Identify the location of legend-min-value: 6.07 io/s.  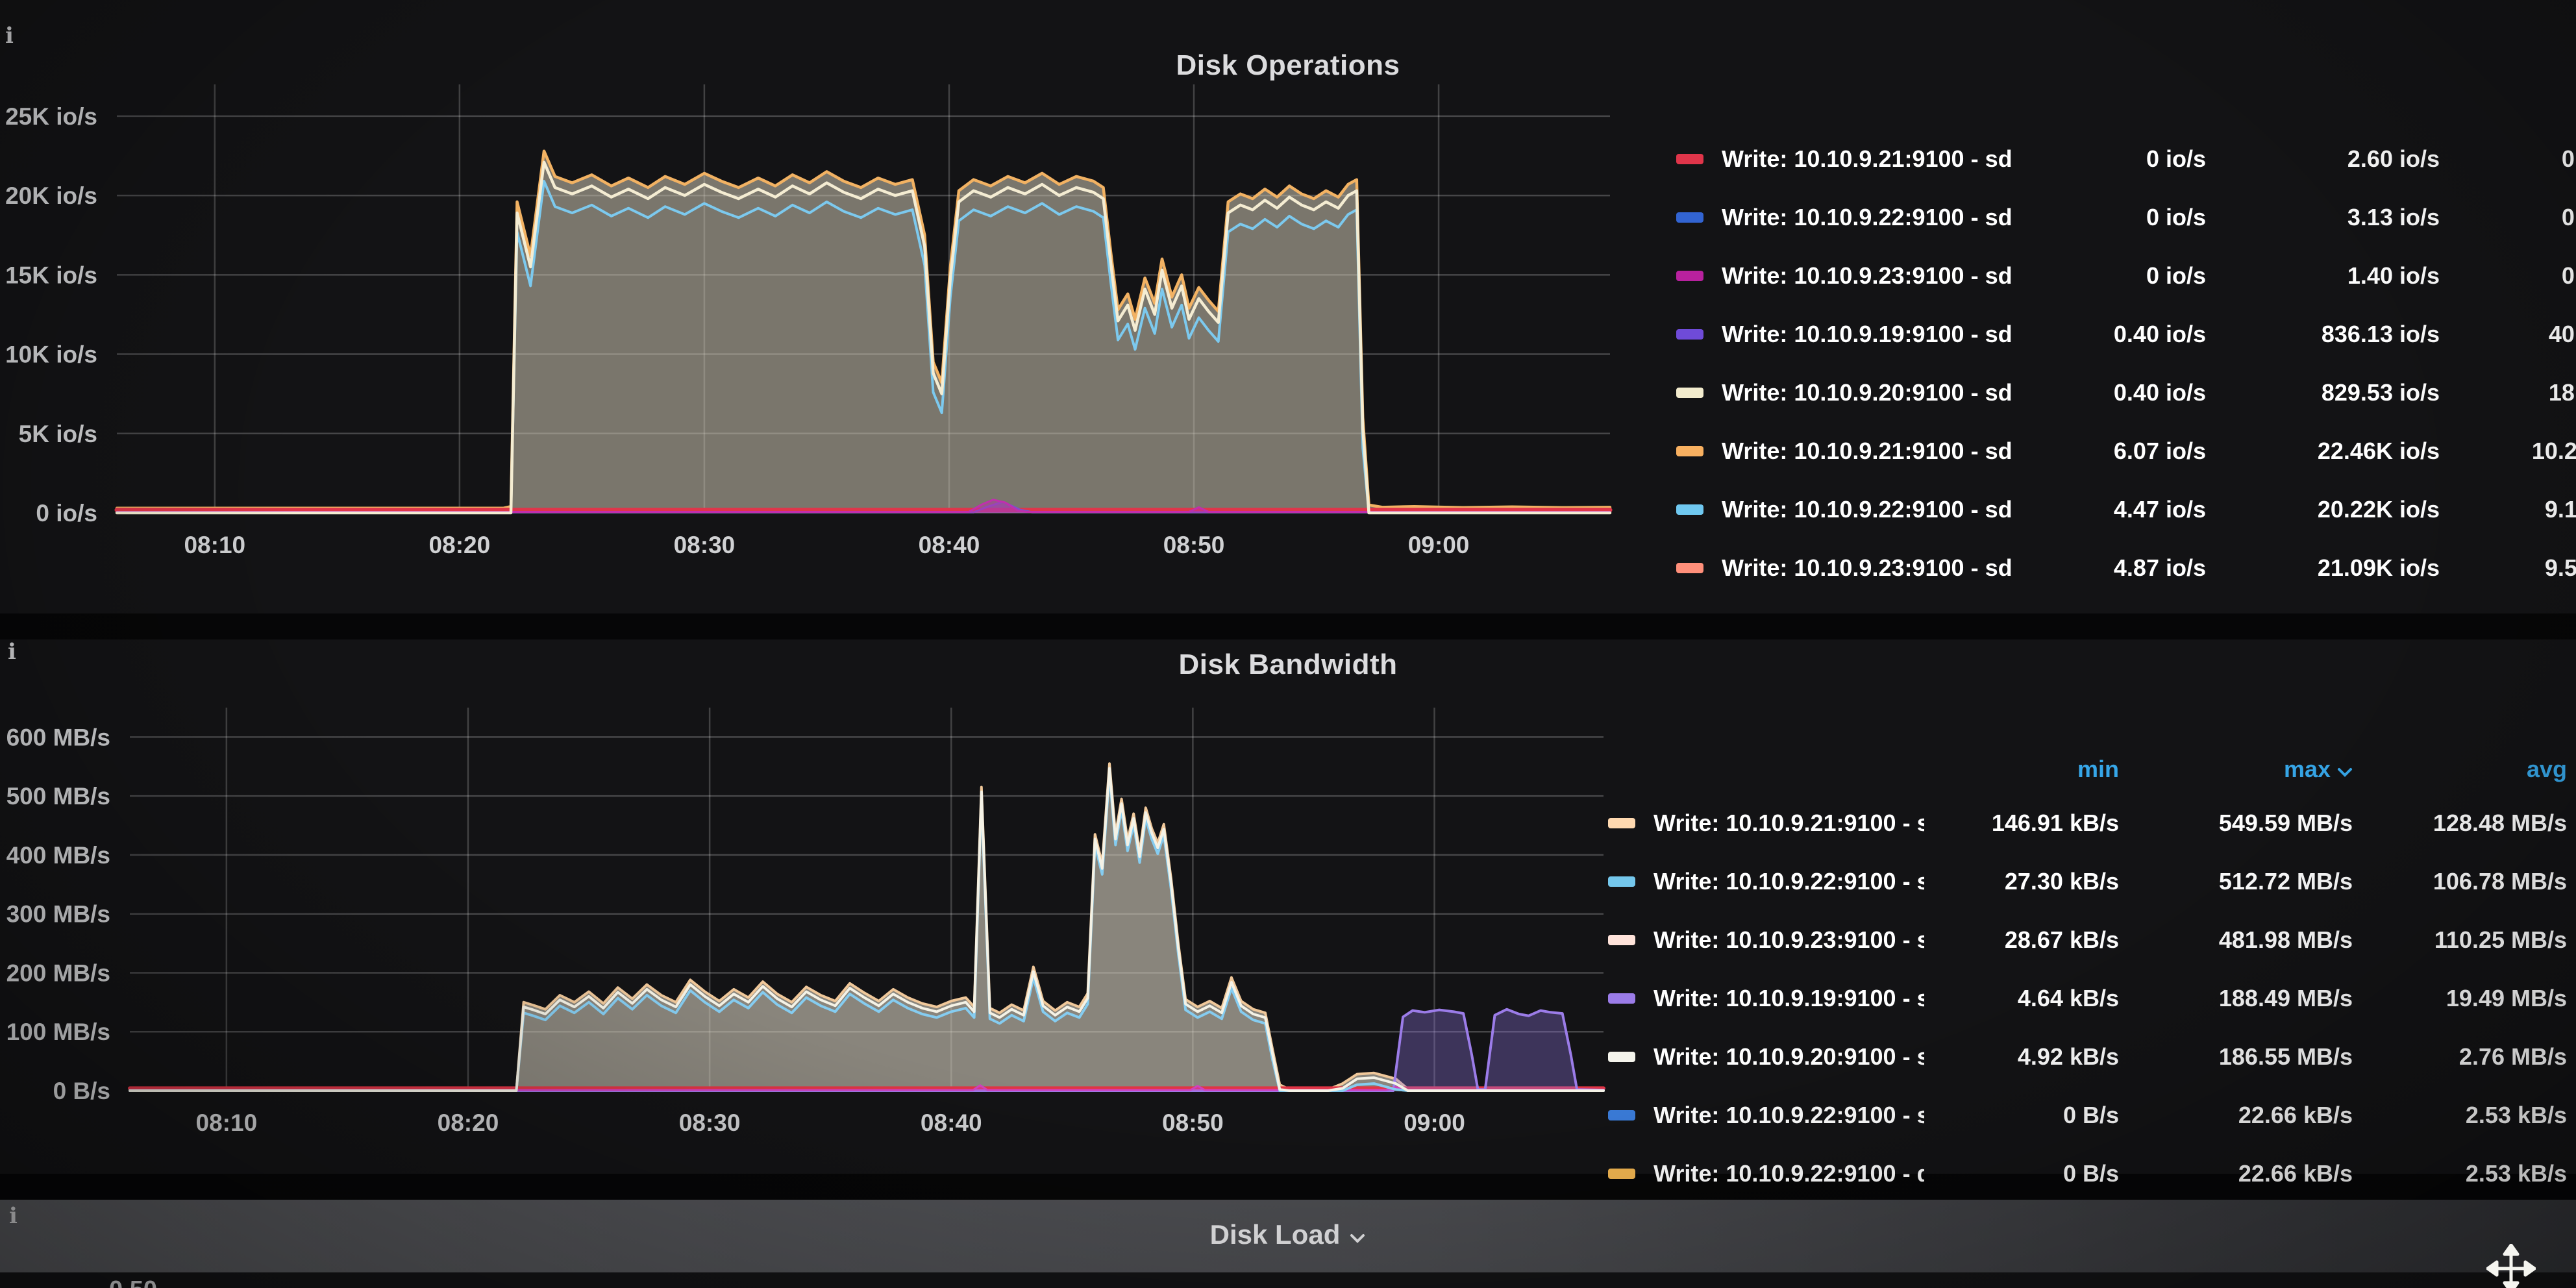
(2159, 451).